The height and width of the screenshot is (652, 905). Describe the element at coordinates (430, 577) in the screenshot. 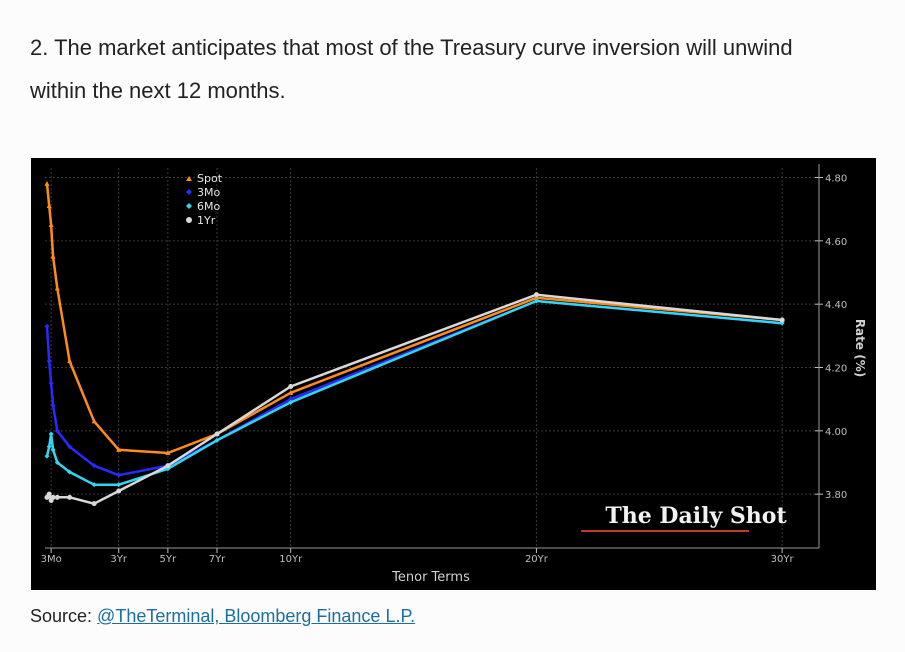

I see `x-axis-title: Tenor Terms` at that location.